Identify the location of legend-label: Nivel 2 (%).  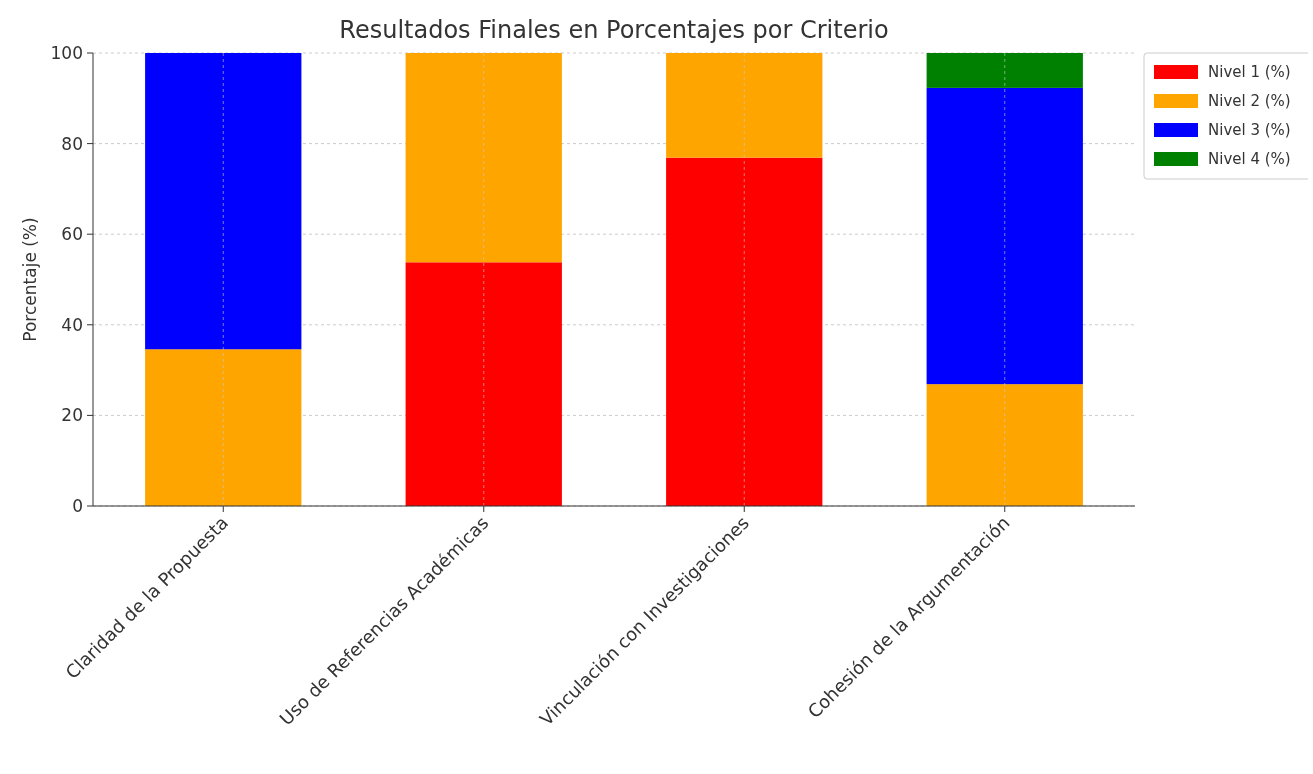
(1249, 101).